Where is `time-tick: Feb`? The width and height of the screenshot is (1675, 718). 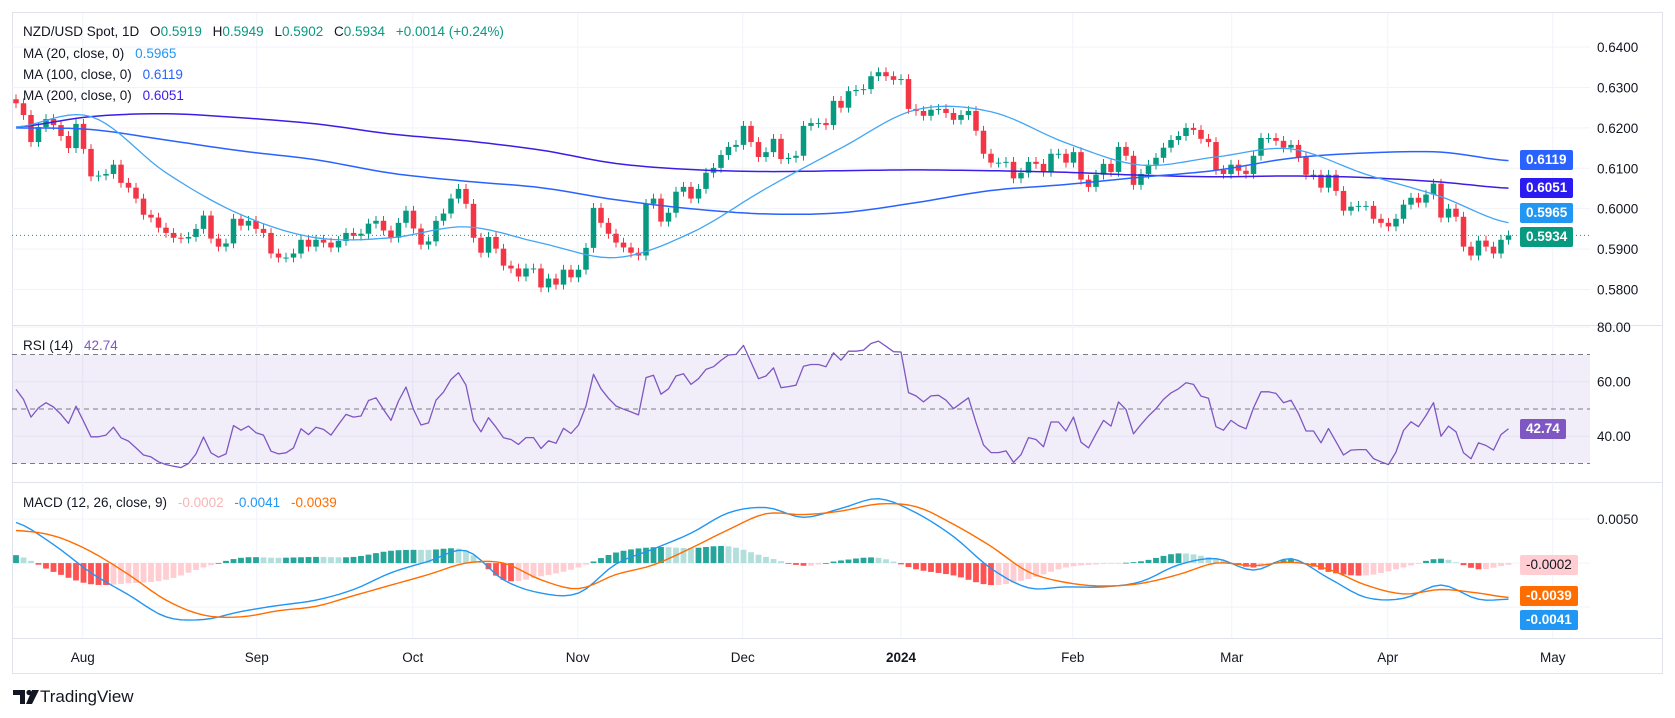
time-tick: Feb is located at coordinates (1072, 657).